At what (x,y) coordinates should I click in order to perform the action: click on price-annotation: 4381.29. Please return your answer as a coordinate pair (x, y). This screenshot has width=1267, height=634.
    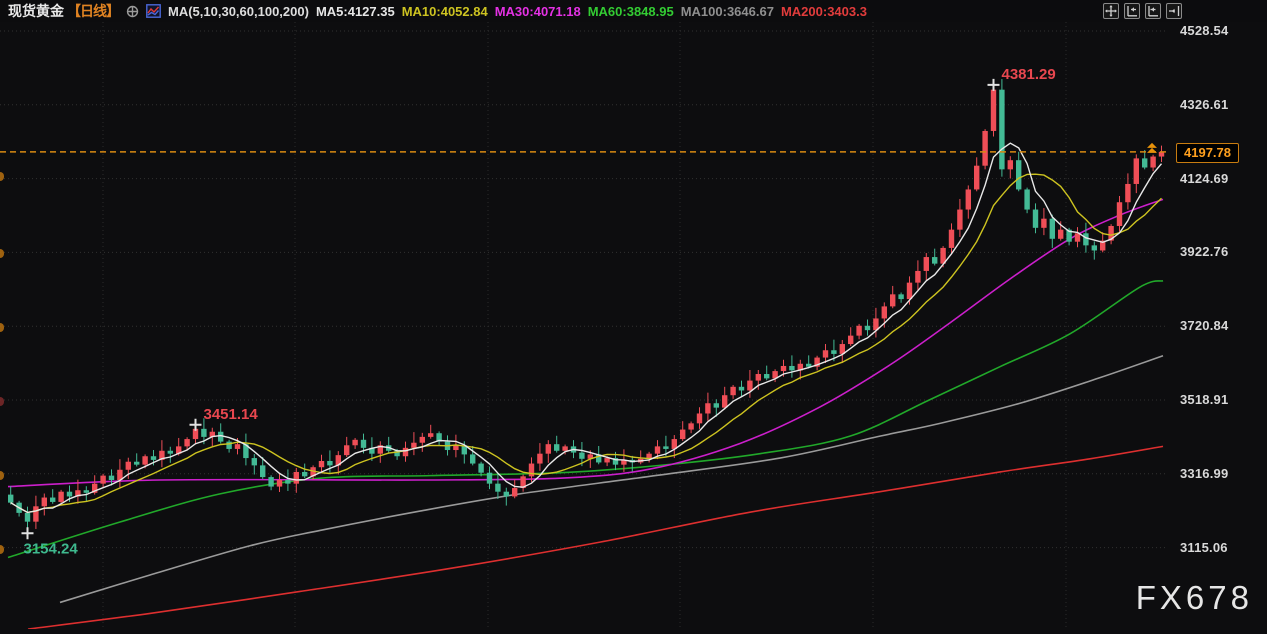
    Looking at the image, I should click on (1029, 74).